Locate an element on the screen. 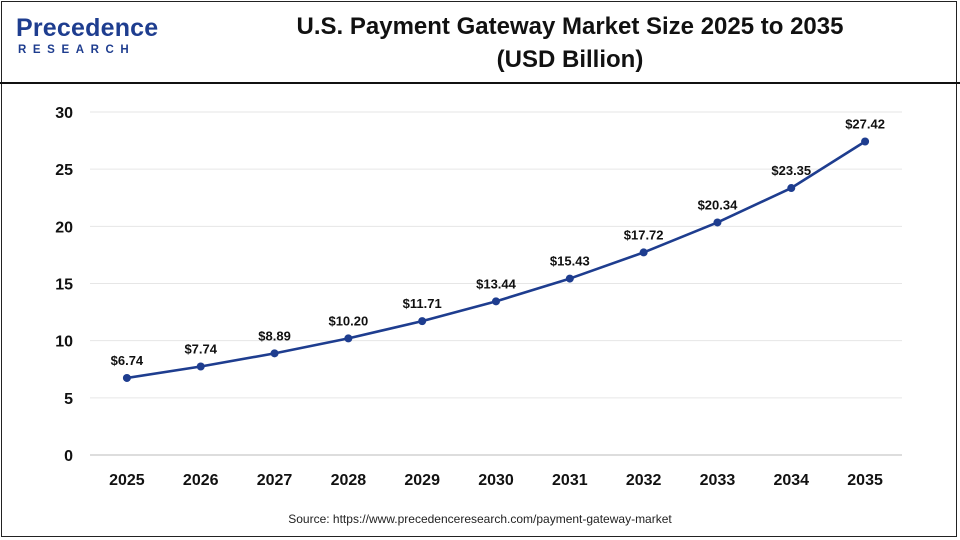 This screenshot has height=540, width=960. logo-subtitle: RESEARCH is located at coordinates (77, 50).